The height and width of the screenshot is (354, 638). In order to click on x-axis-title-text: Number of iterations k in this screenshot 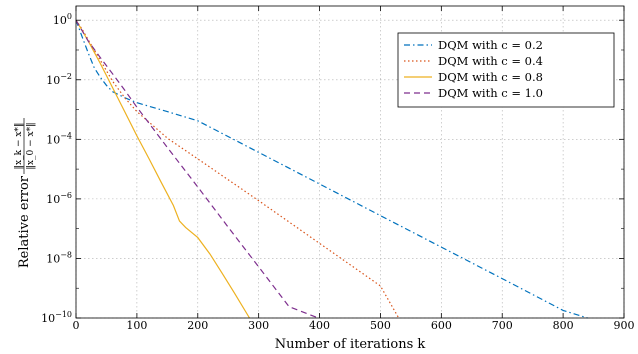, I will do `click(350, 344)`.